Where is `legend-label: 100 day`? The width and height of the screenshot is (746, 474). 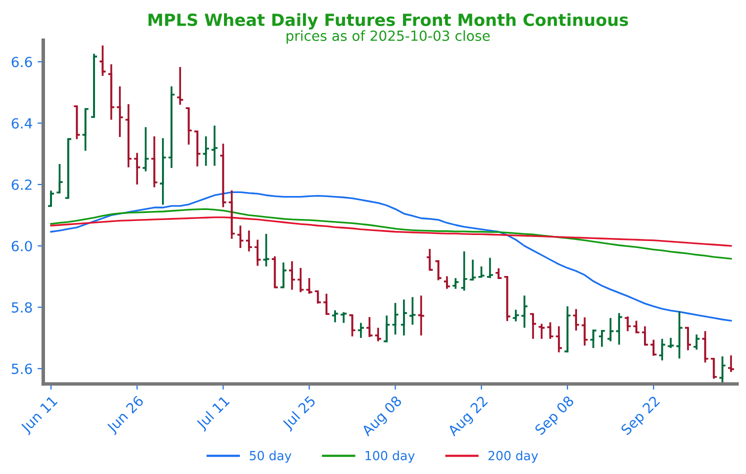 legend-label: 100 day is located at coordinates (390, 456).